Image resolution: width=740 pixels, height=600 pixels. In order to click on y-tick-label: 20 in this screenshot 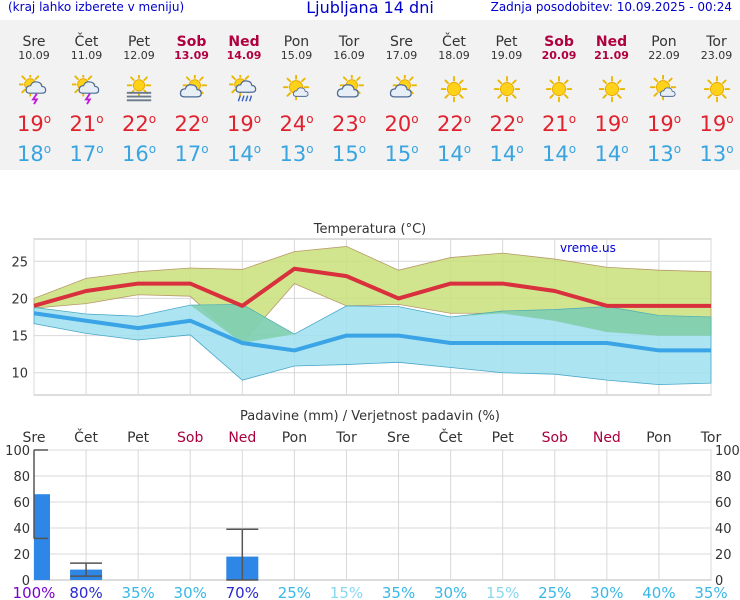, I will do `click(19, 299)`.